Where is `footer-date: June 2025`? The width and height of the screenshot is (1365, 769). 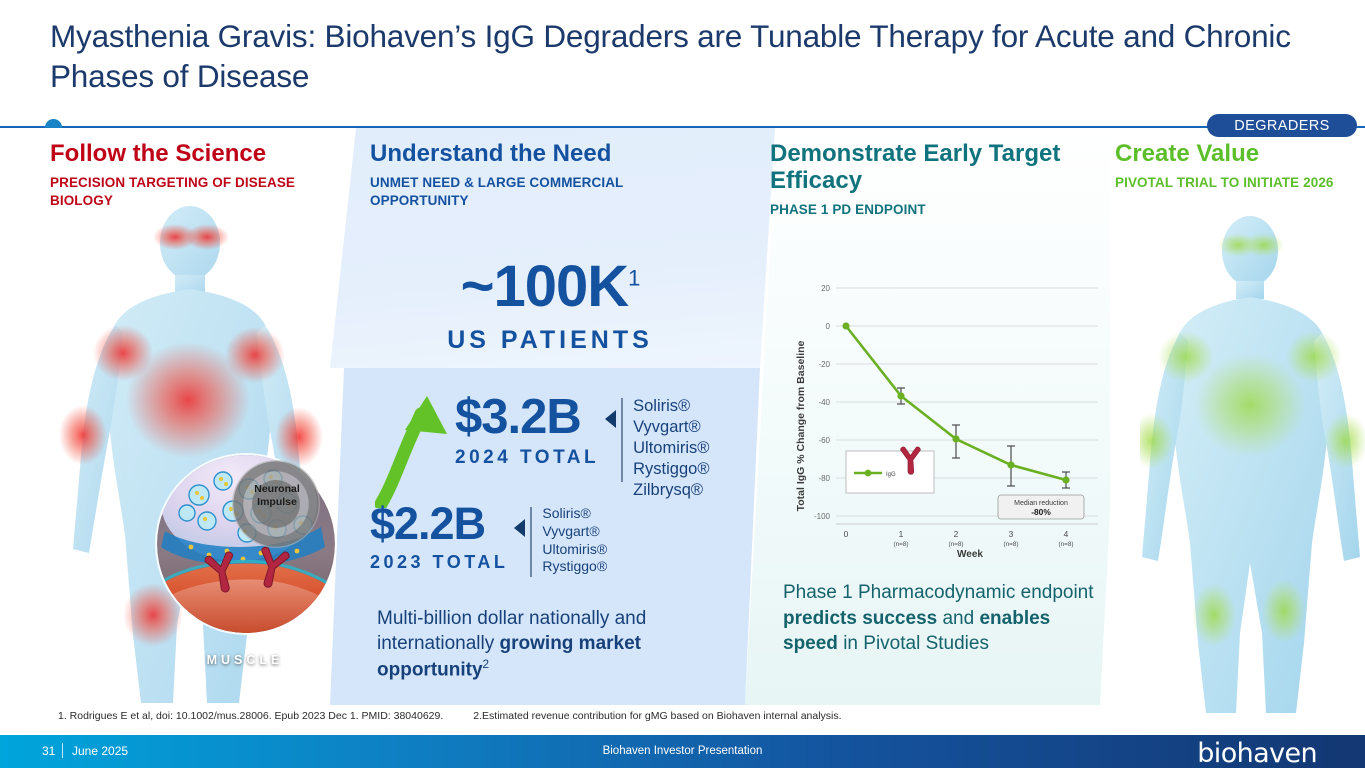
footer-date: June 2025 is located at coordinates (100, 751).